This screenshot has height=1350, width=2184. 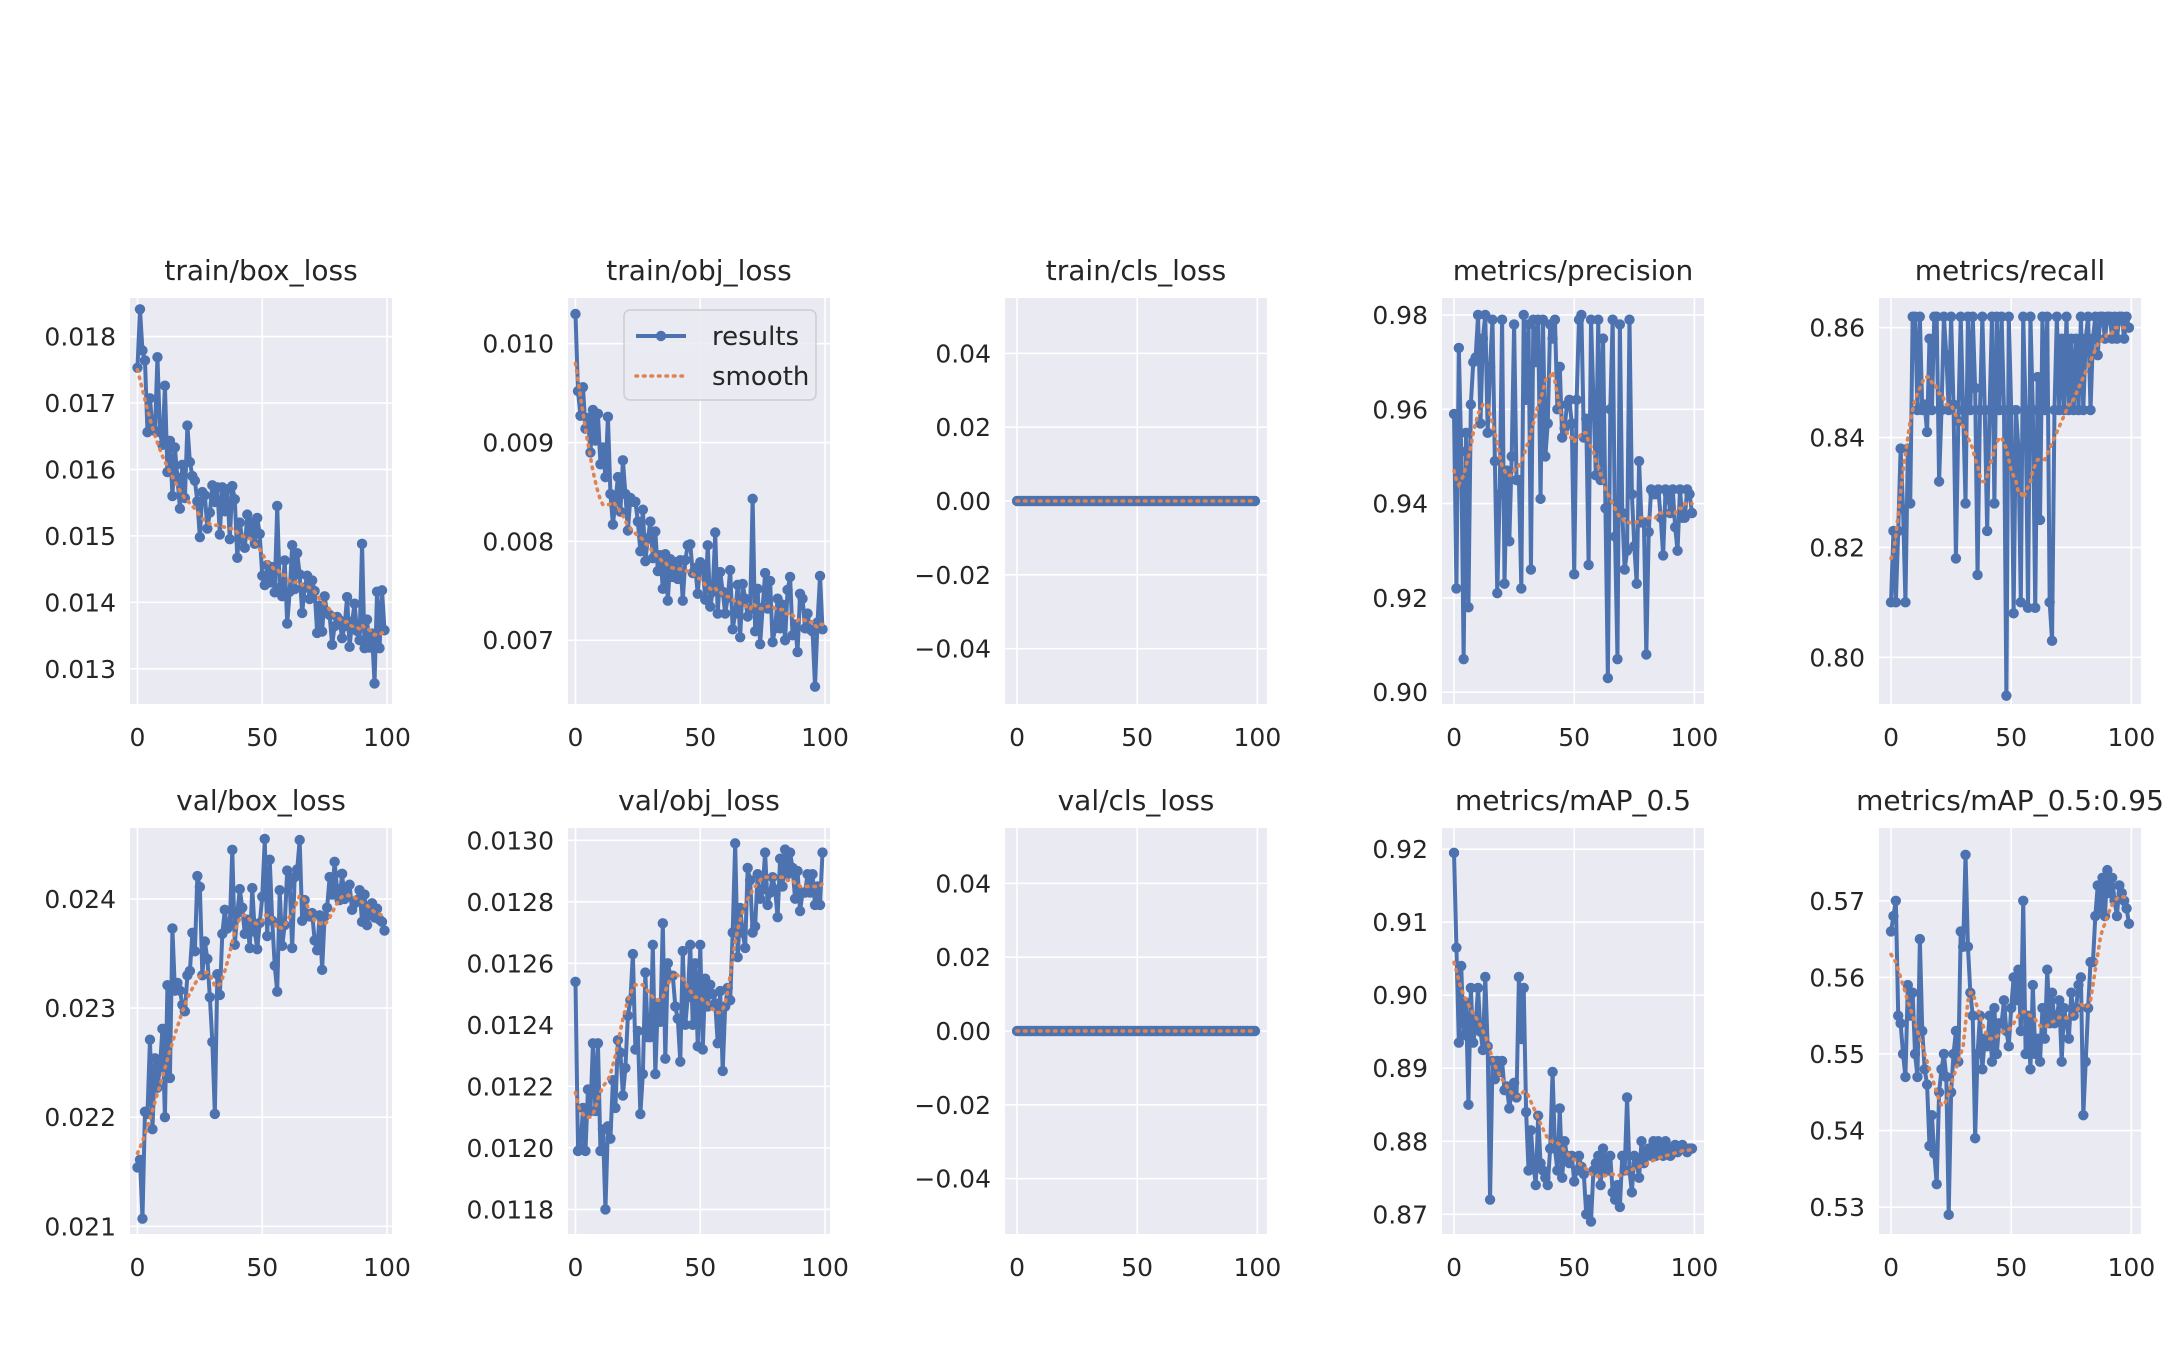 I want to click on y-tick-label: 0.023, so click(x=80, y=1008).